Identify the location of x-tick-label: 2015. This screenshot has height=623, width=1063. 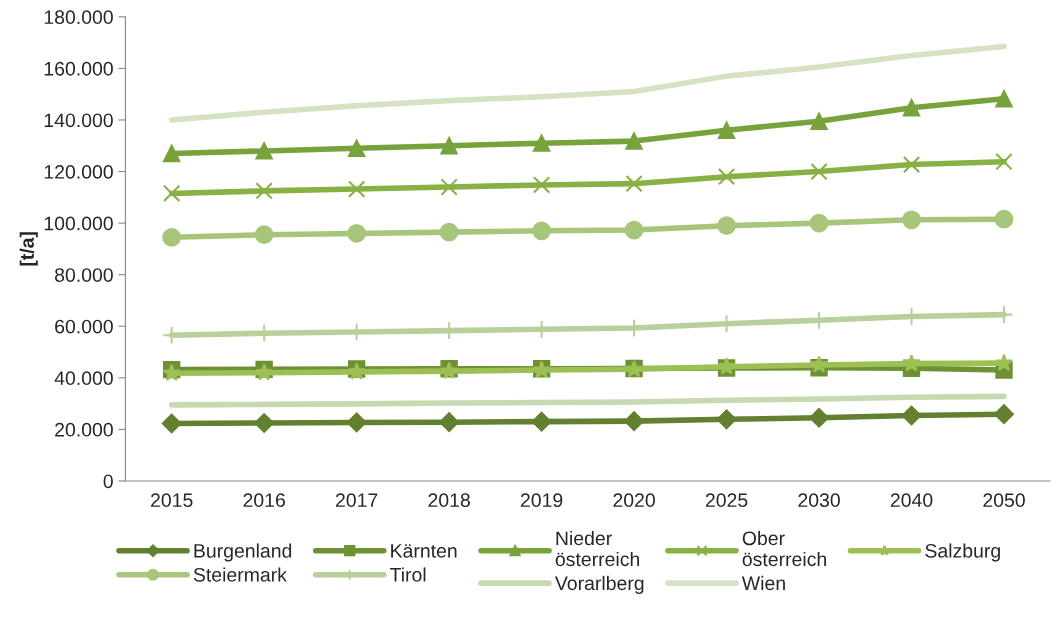
(172, 500).